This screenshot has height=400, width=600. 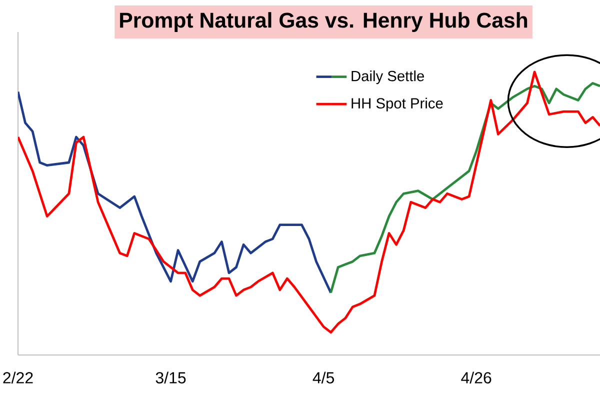 What do you see at coordinates (397, 105) in the screenshot?
I see `legend-label: HH Spot Price` at bounding box center [397, 105].